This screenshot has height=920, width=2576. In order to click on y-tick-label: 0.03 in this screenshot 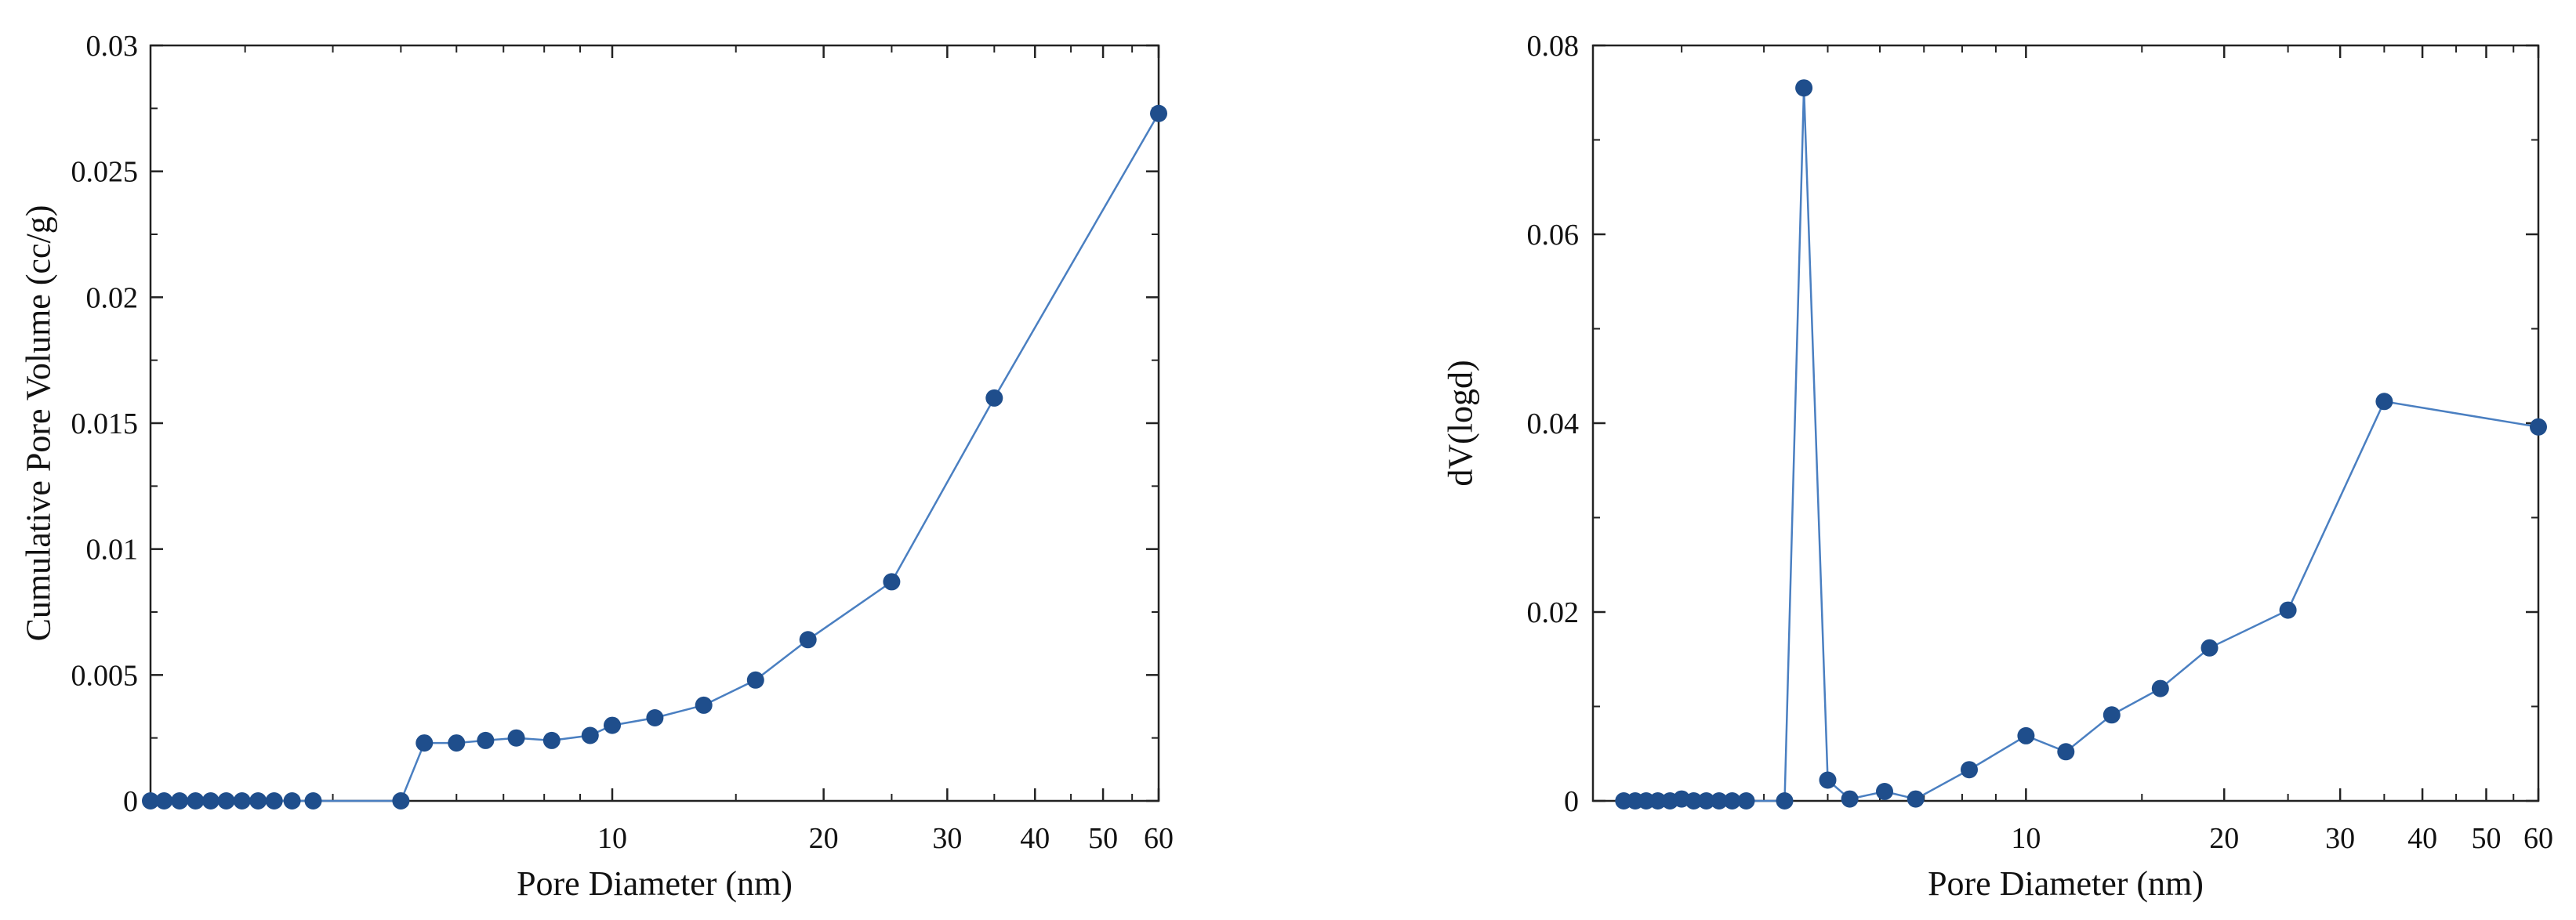, I will do `click(112, 47)`.